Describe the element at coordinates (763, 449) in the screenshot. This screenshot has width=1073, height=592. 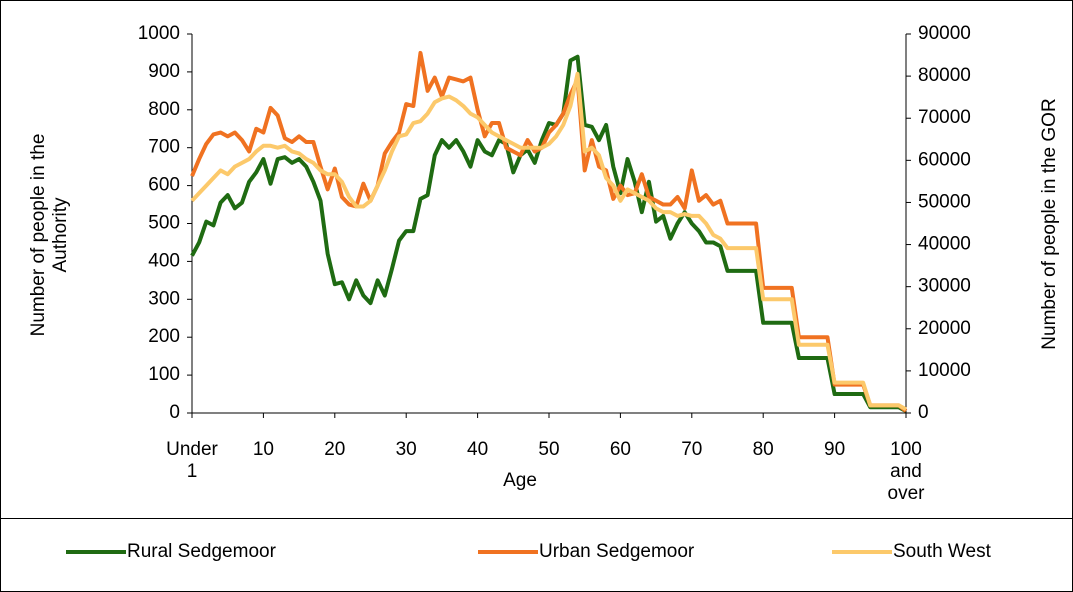
I see `x-tick-label: 80` at that location.